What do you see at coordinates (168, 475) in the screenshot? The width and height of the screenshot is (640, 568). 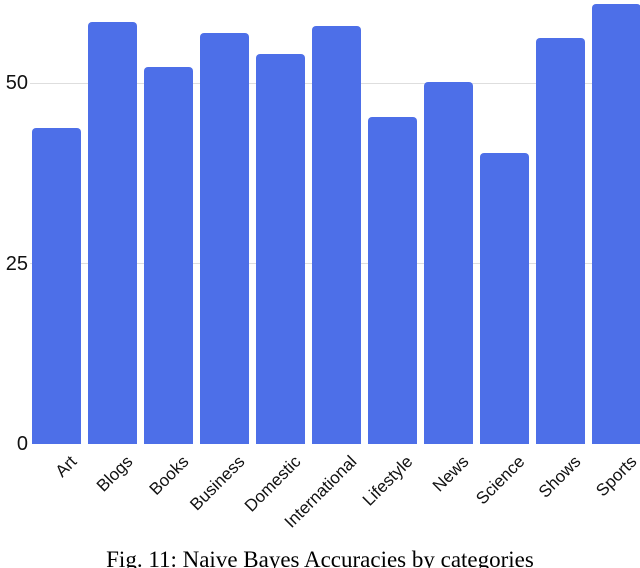 I see `x-axis-label-books: Books` at bounding box center [168, 475].